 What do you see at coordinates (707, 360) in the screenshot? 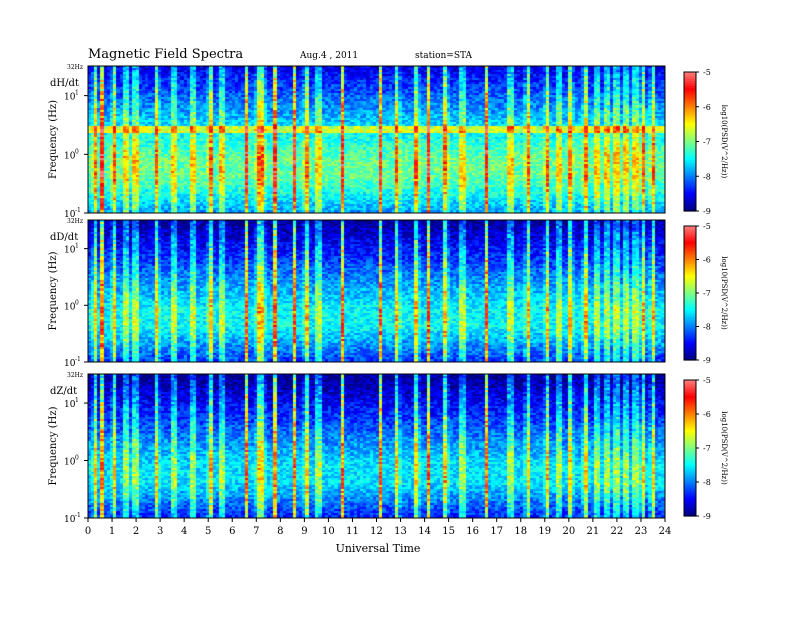
I see `cb-tick-label-1-4: -9` at bounding box center [707, 360].